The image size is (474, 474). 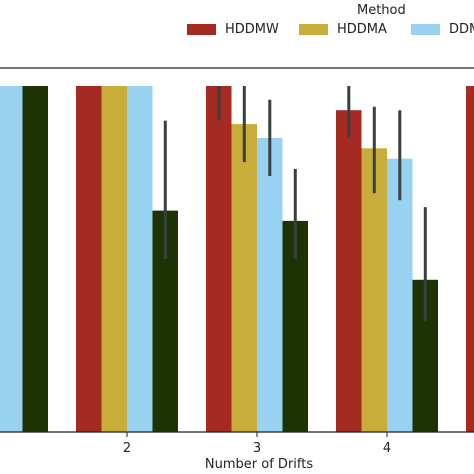 I want to click on bar-series1-cat2, so click(x=114, y=259).